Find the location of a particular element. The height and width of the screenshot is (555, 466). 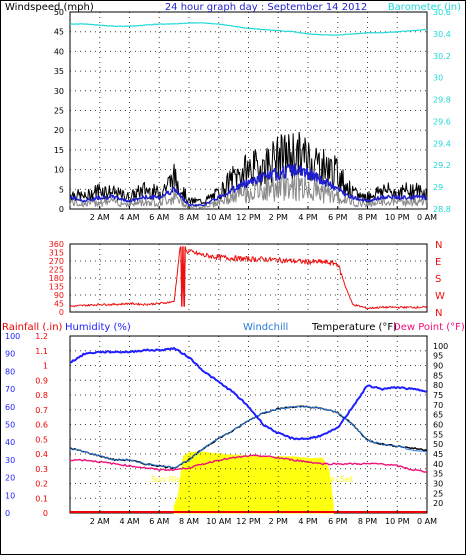

wind-ytick-label: 0 is located at coordinates (61, 209).